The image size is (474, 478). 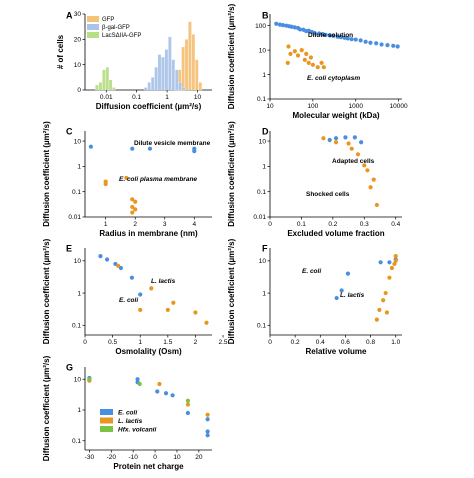 I want to click on x-tick-label: 0.8, so click(x=370, y=342).